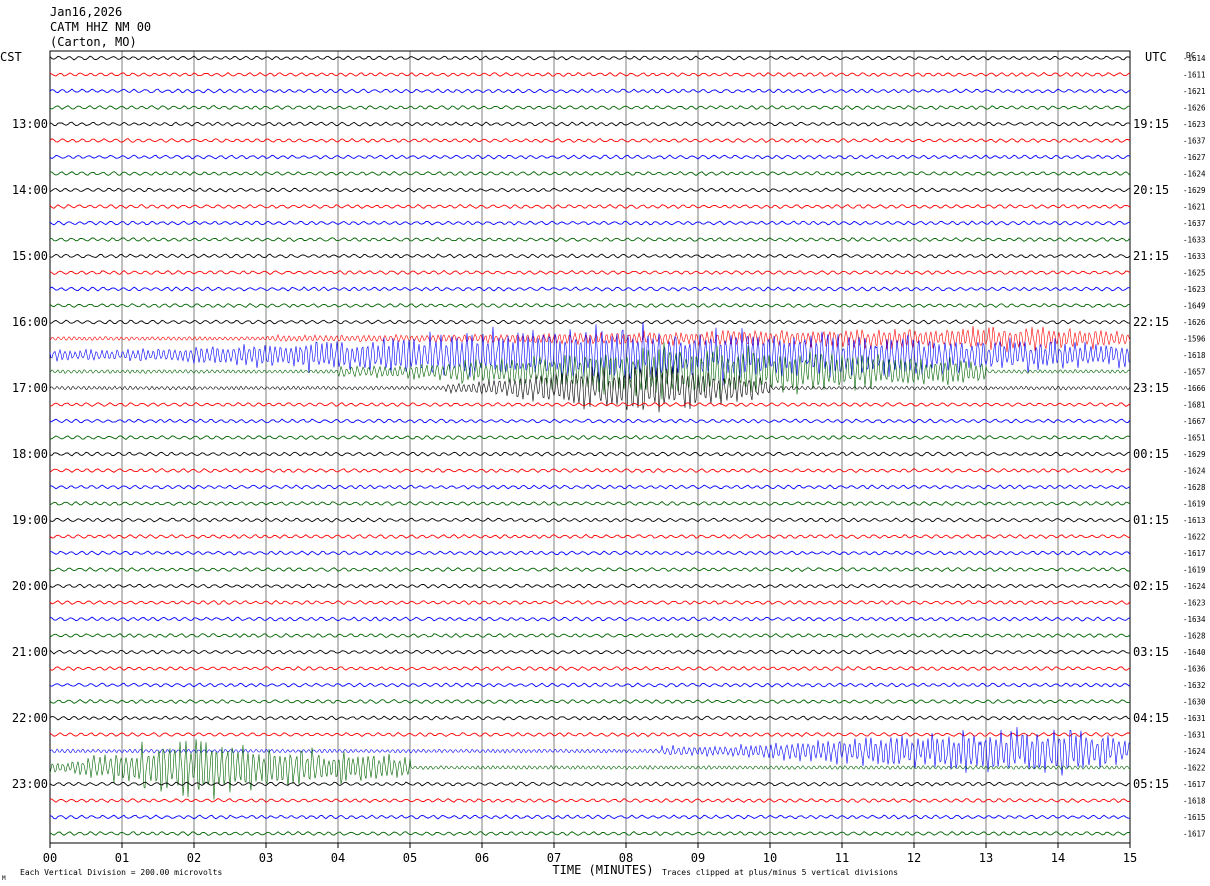 Image resolution: width=1210 pixels, height=886 pixels. What do you see at coordinates (410, 858) in the screenshot?
I see `x-tick-label: 05` at bounding box center [410, 858].